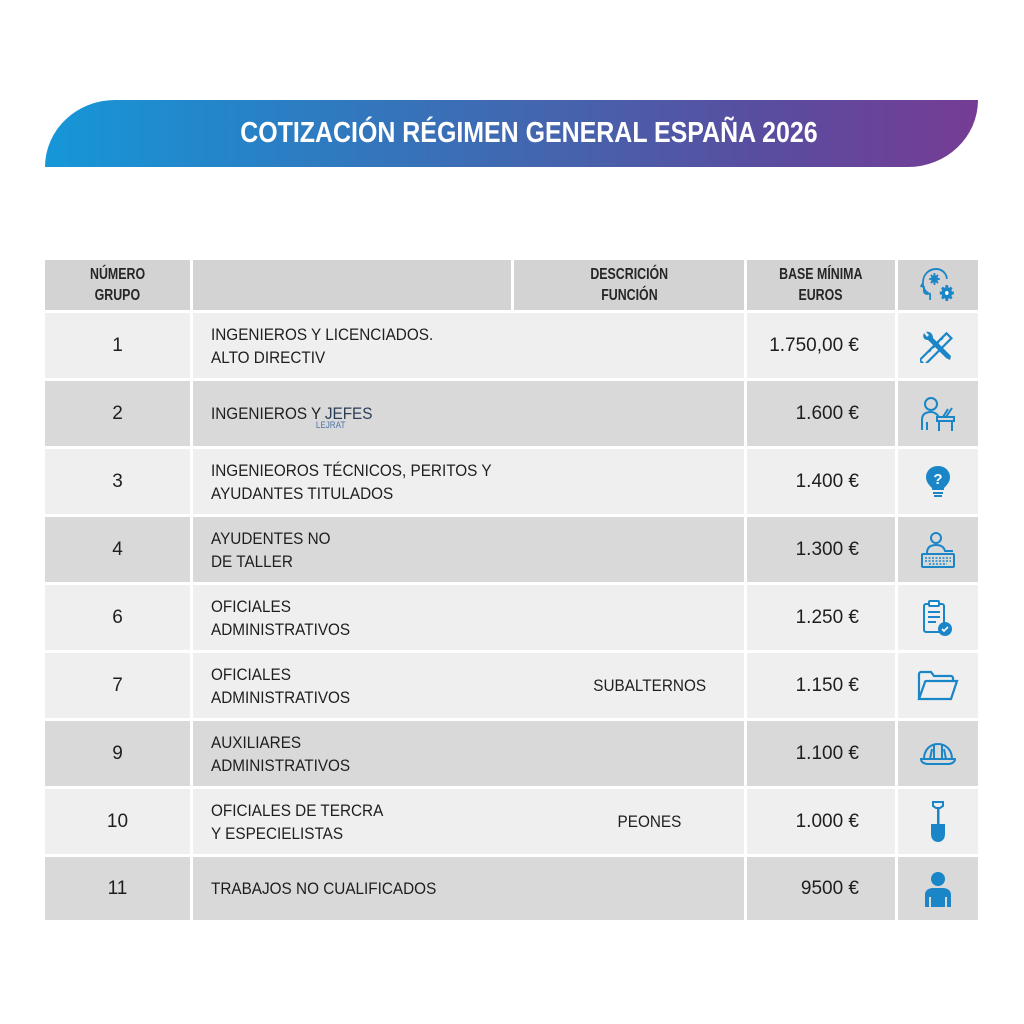 This screenshot has width=1024, height=1024. I want to click on funcion-label: PEONES, so click(649, 821).